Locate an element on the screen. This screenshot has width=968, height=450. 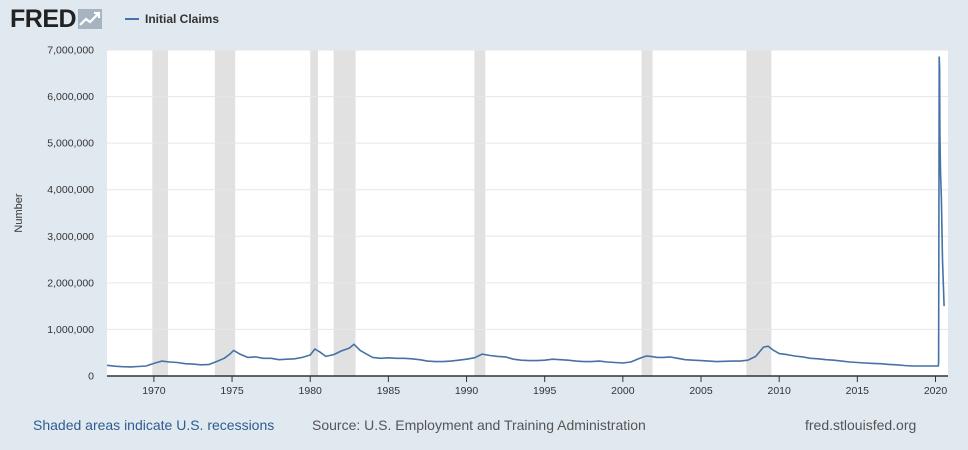
x-tick-label: 1995 is located at coordinates (545, 391).